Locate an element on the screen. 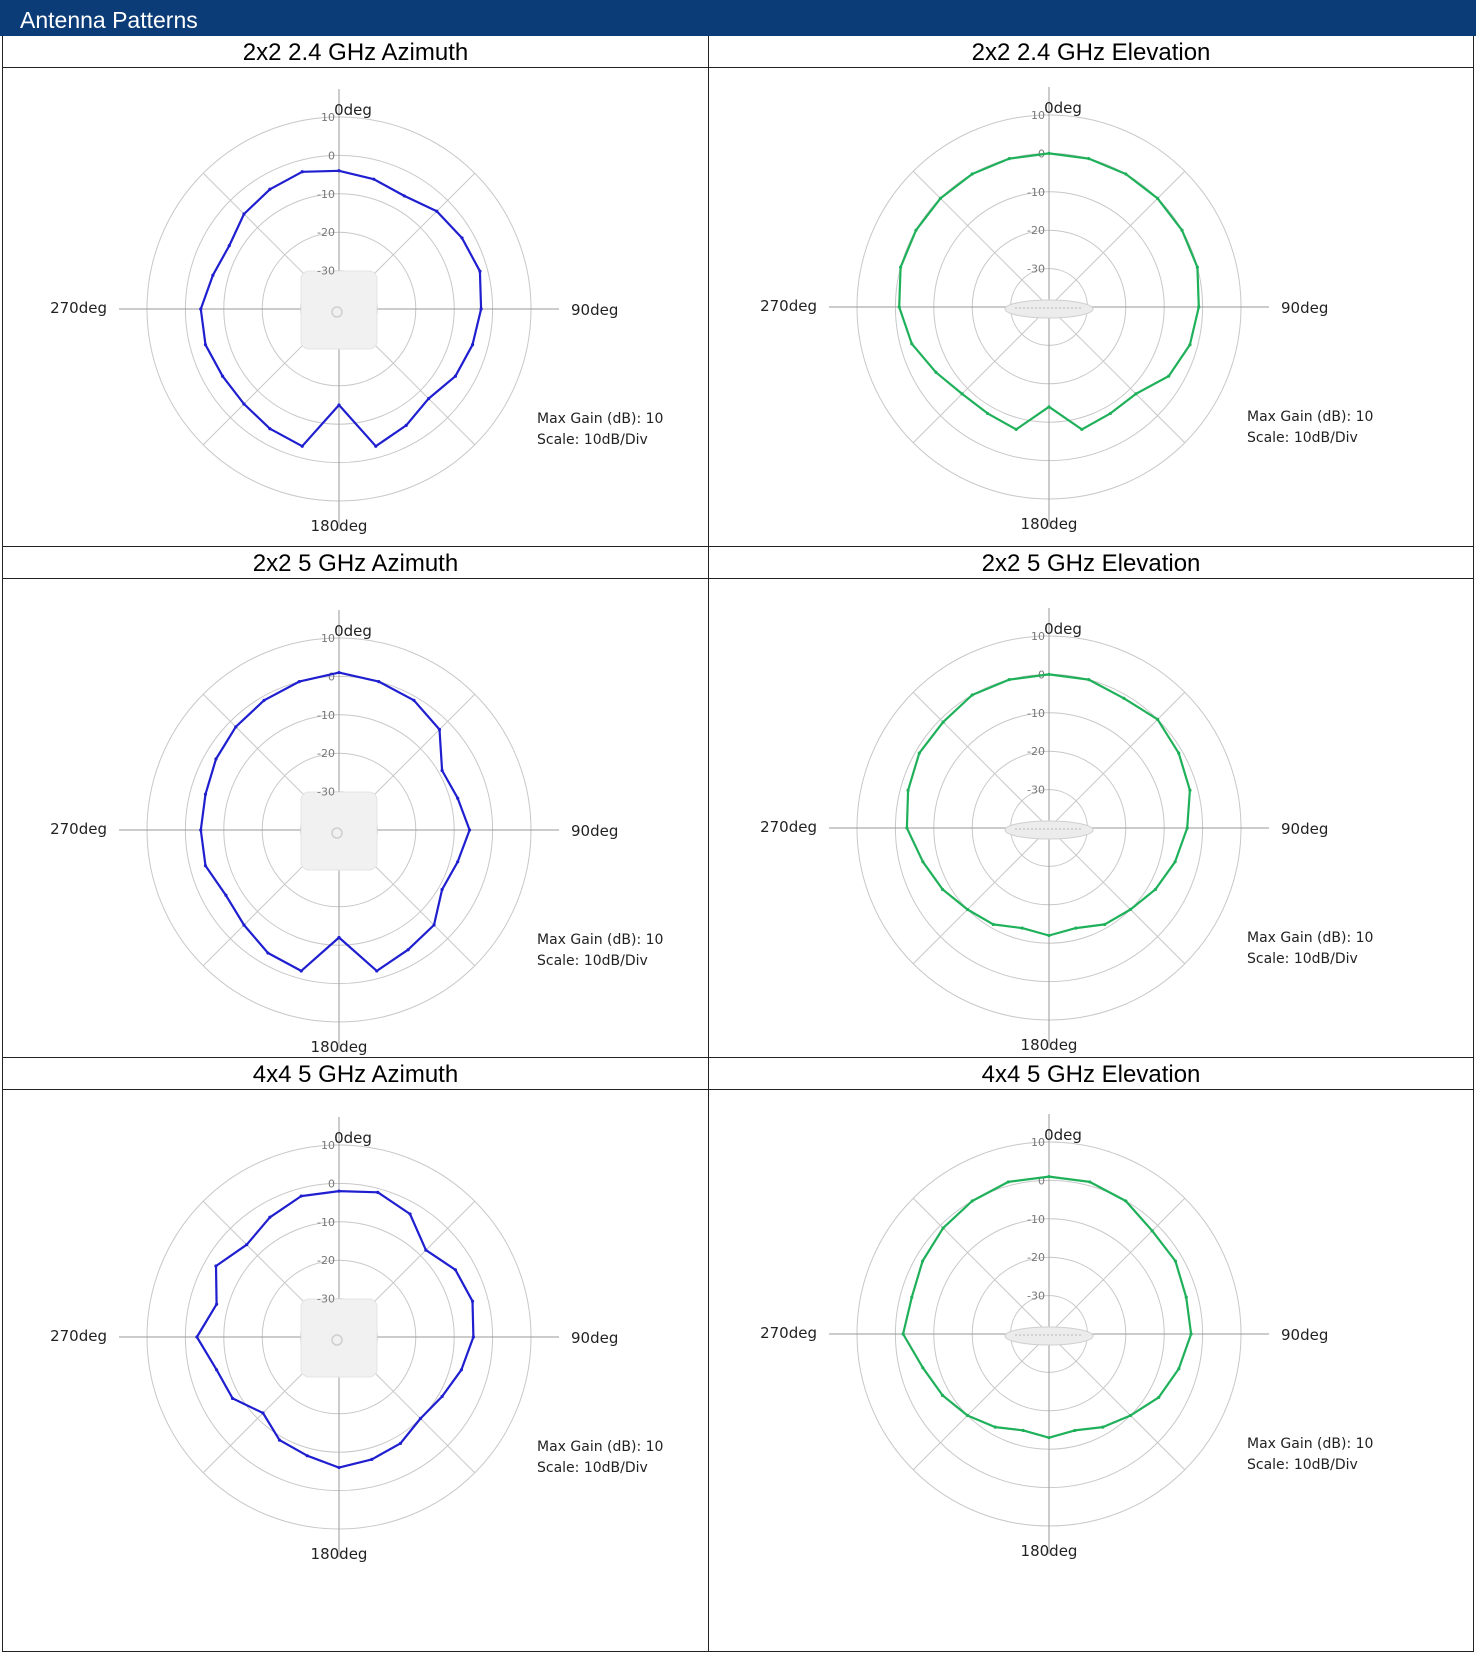  chart-title: 2x2 5 GHz Elevation is located at coordinates (1091, 563).